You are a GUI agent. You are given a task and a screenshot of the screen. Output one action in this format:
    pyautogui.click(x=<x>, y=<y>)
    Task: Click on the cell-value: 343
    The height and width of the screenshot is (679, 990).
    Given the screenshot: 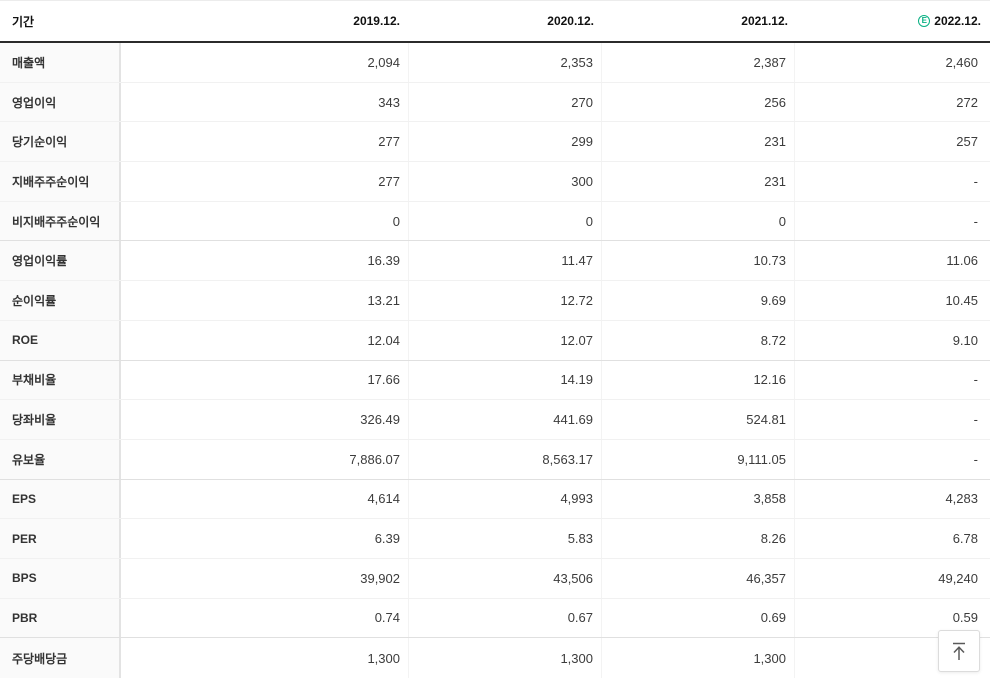 What is the action you would take?
    pyautogui.click(x=389, y=102)
    